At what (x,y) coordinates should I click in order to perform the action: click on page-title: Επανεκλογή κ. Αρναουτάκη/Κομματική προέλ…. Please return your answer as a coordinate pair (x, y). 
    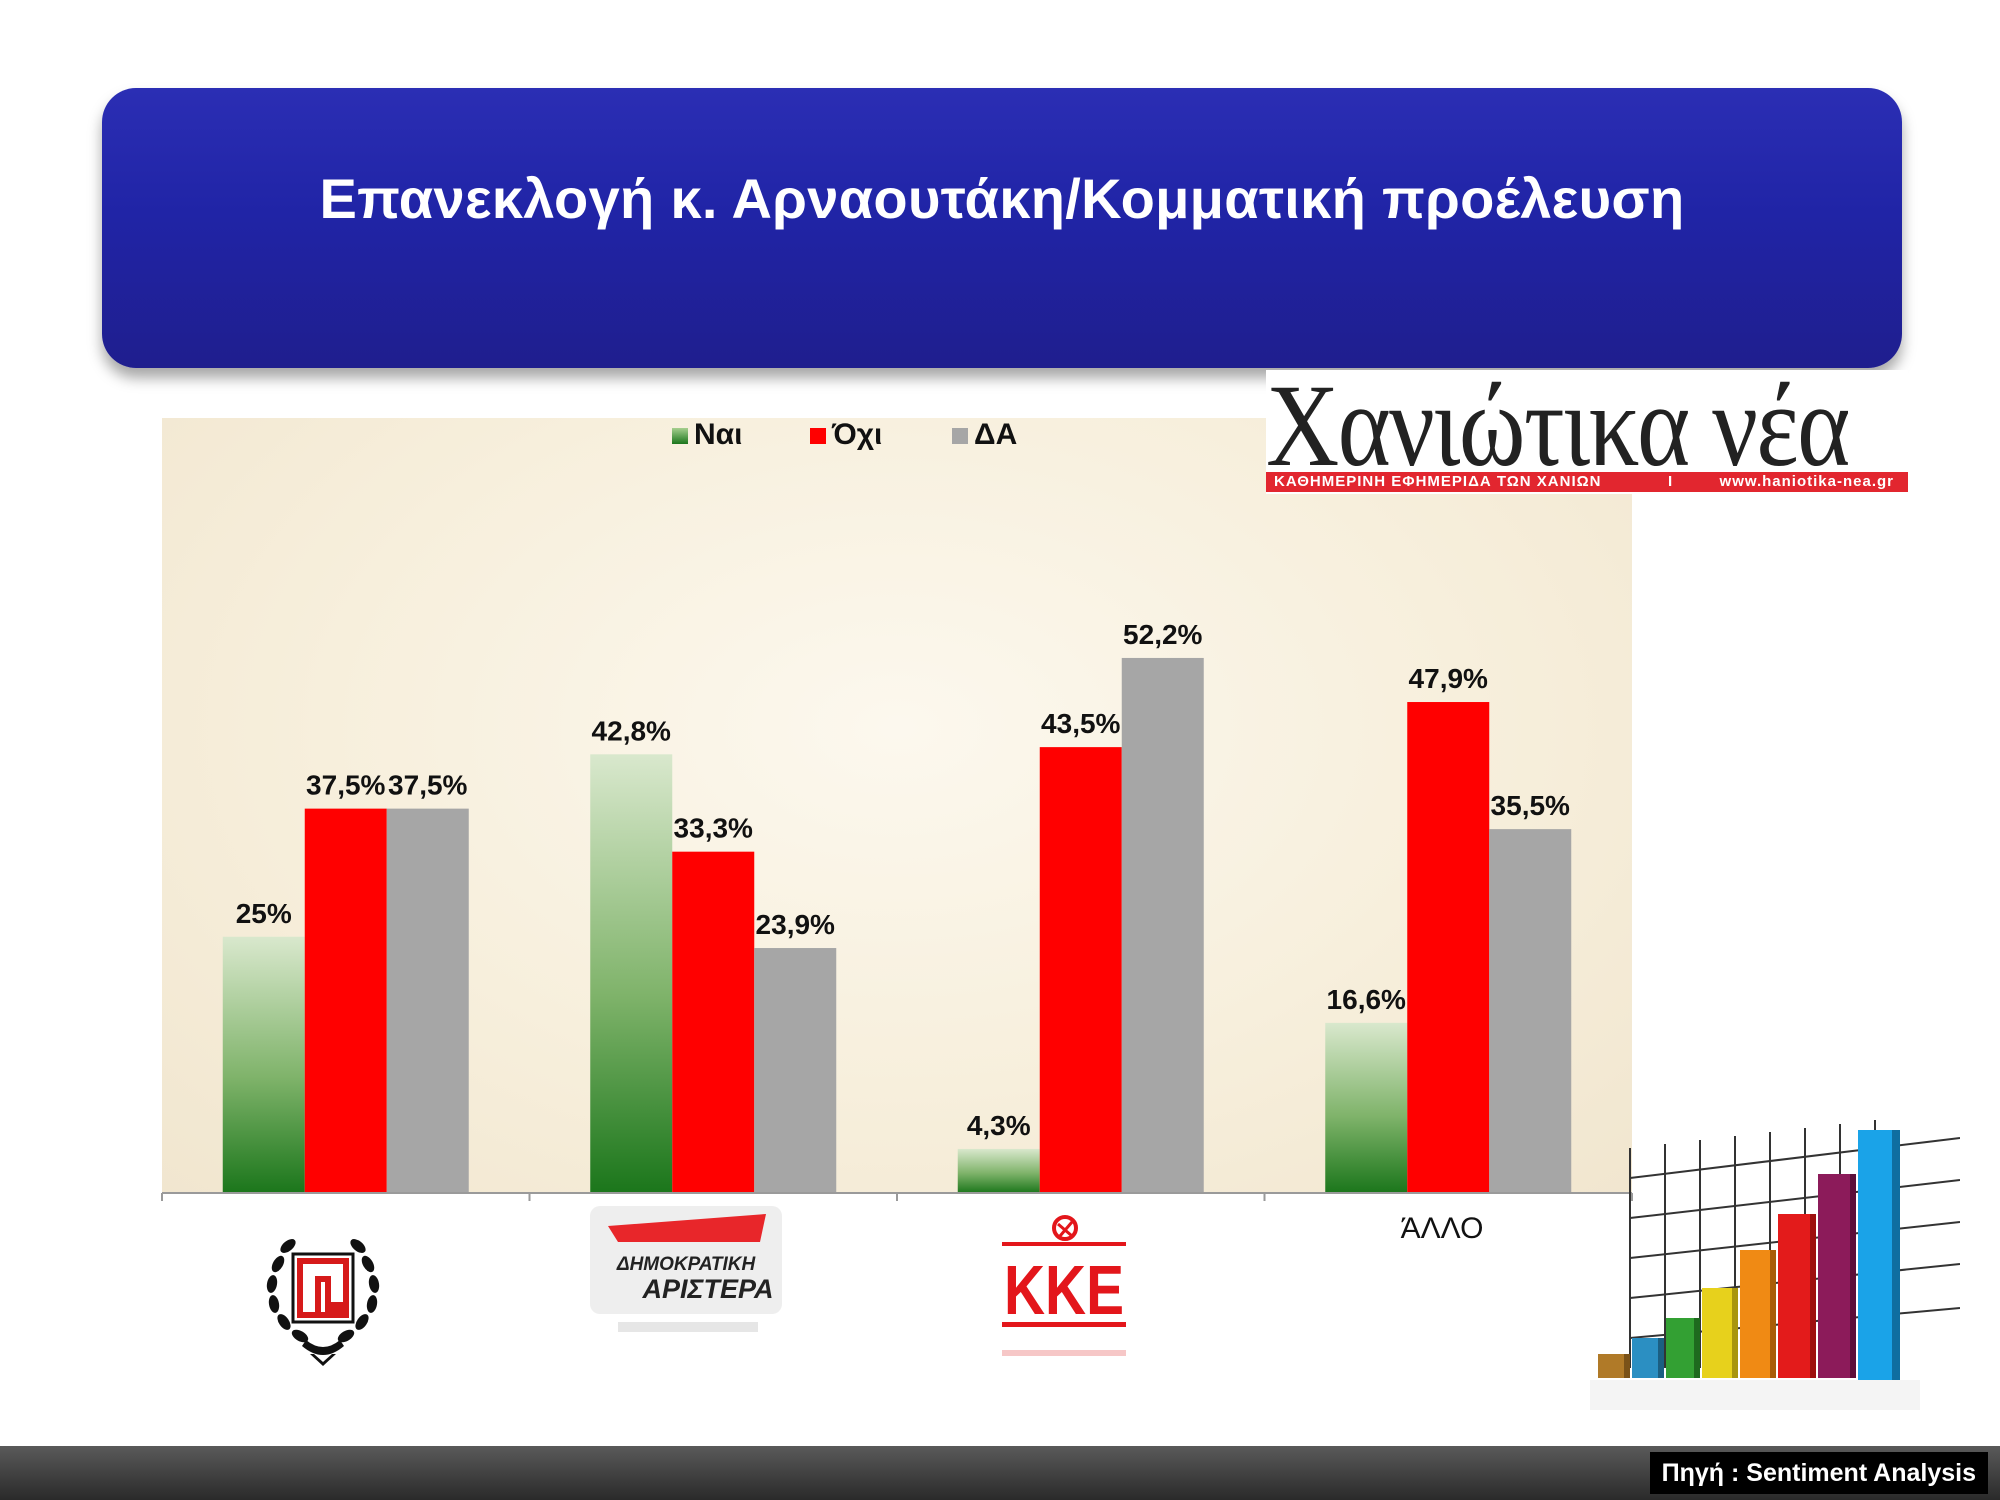
    Looking at the image, I should click on (1002, 198).